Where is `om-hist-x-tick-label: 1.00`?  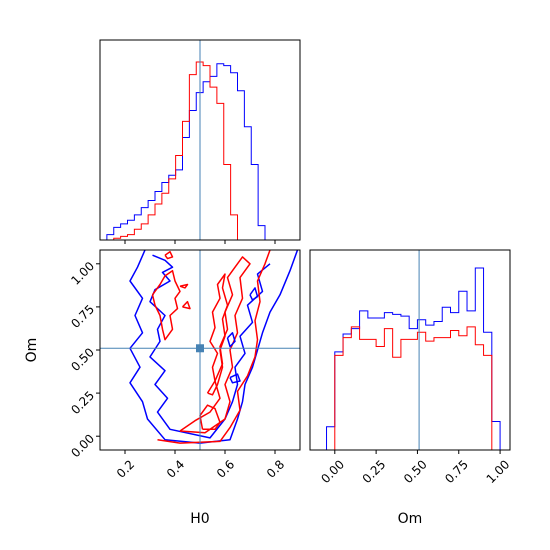
om-hist-x-tick-label: 1.00 is located at coordinates (498, 471).